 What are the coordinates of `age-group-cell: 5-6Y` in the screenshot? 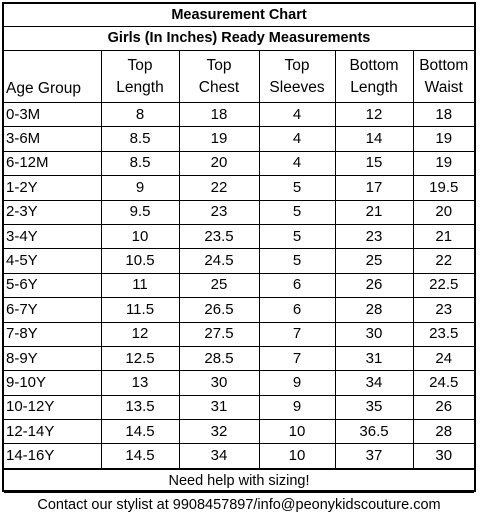 It's located at (53, 285).